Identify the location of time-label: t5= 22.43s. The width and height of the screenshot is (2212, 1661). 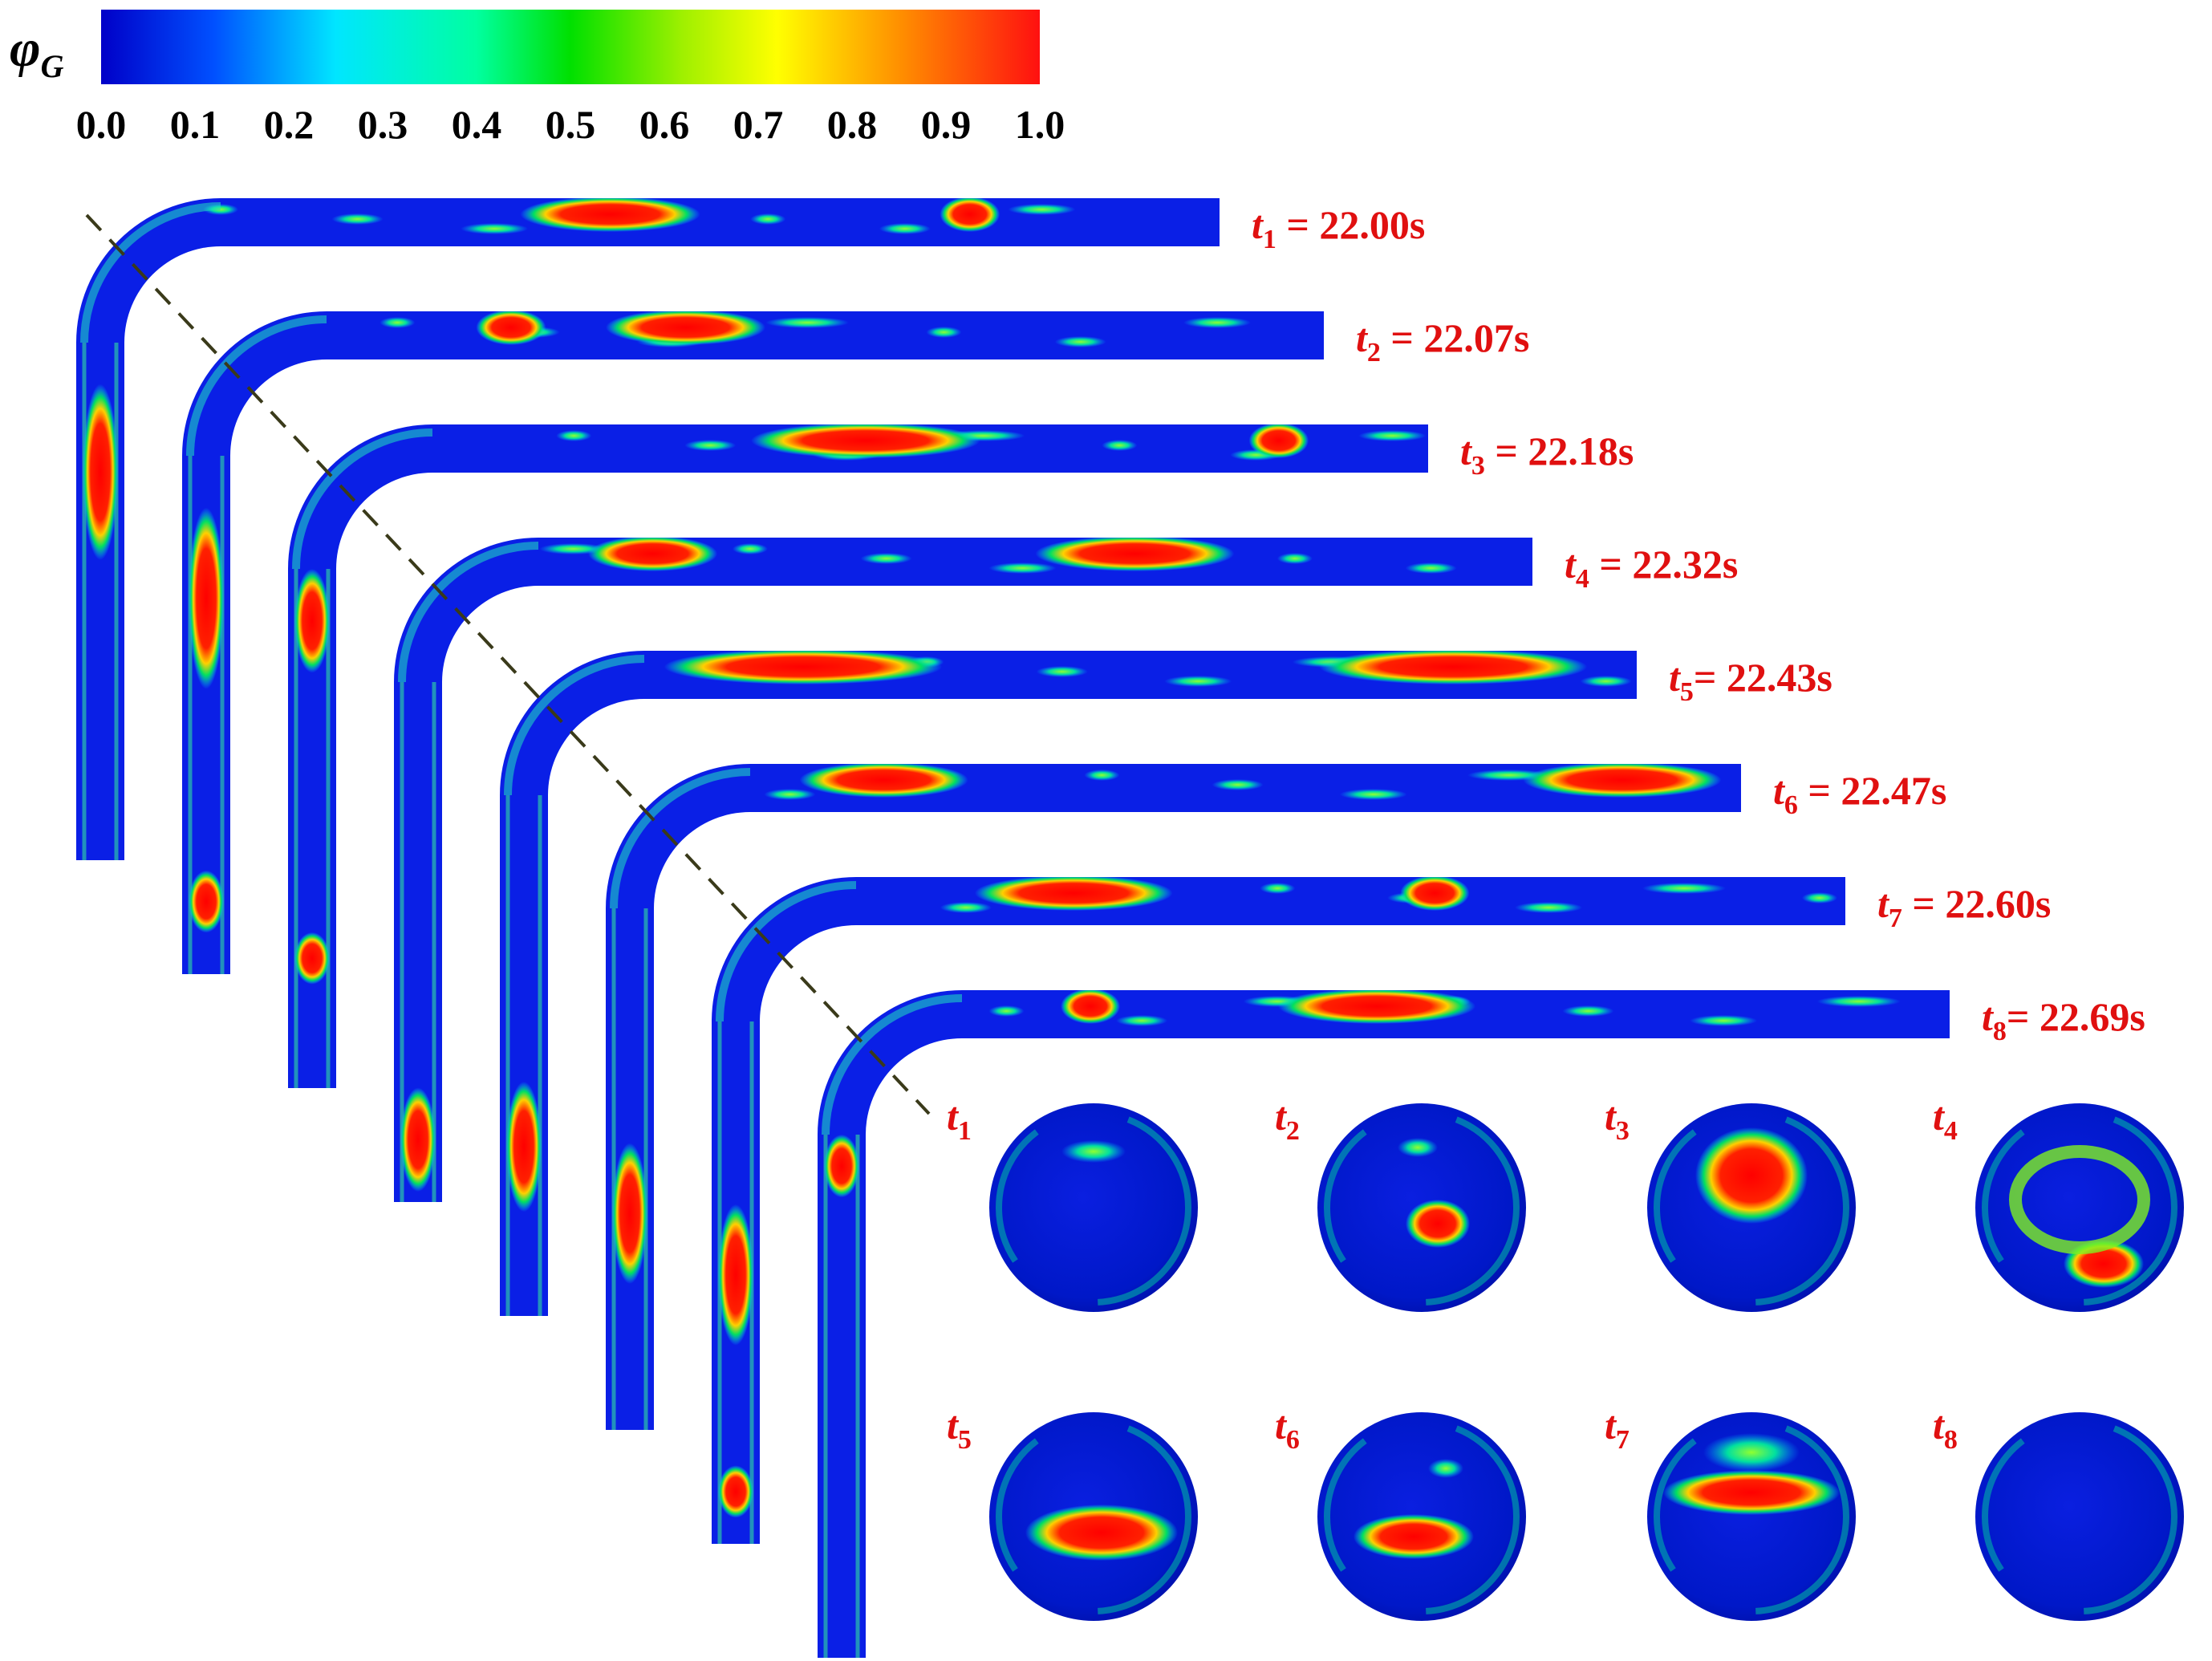
(1751, 681).